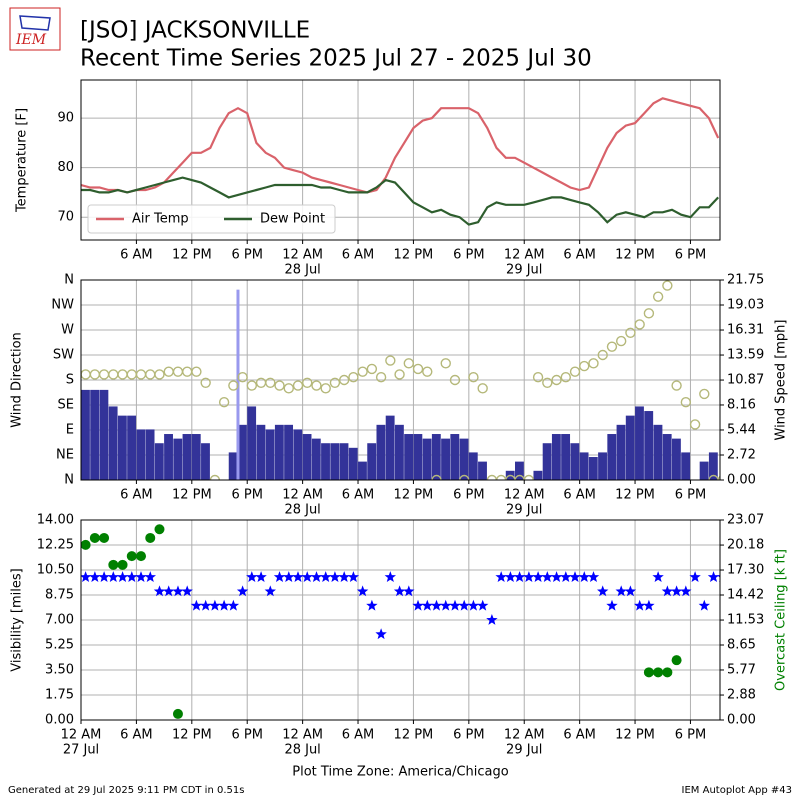  Describe the element at coordinates (745, 570) in the screenshot. I see `y2-tick-label: 17.30` at that location.